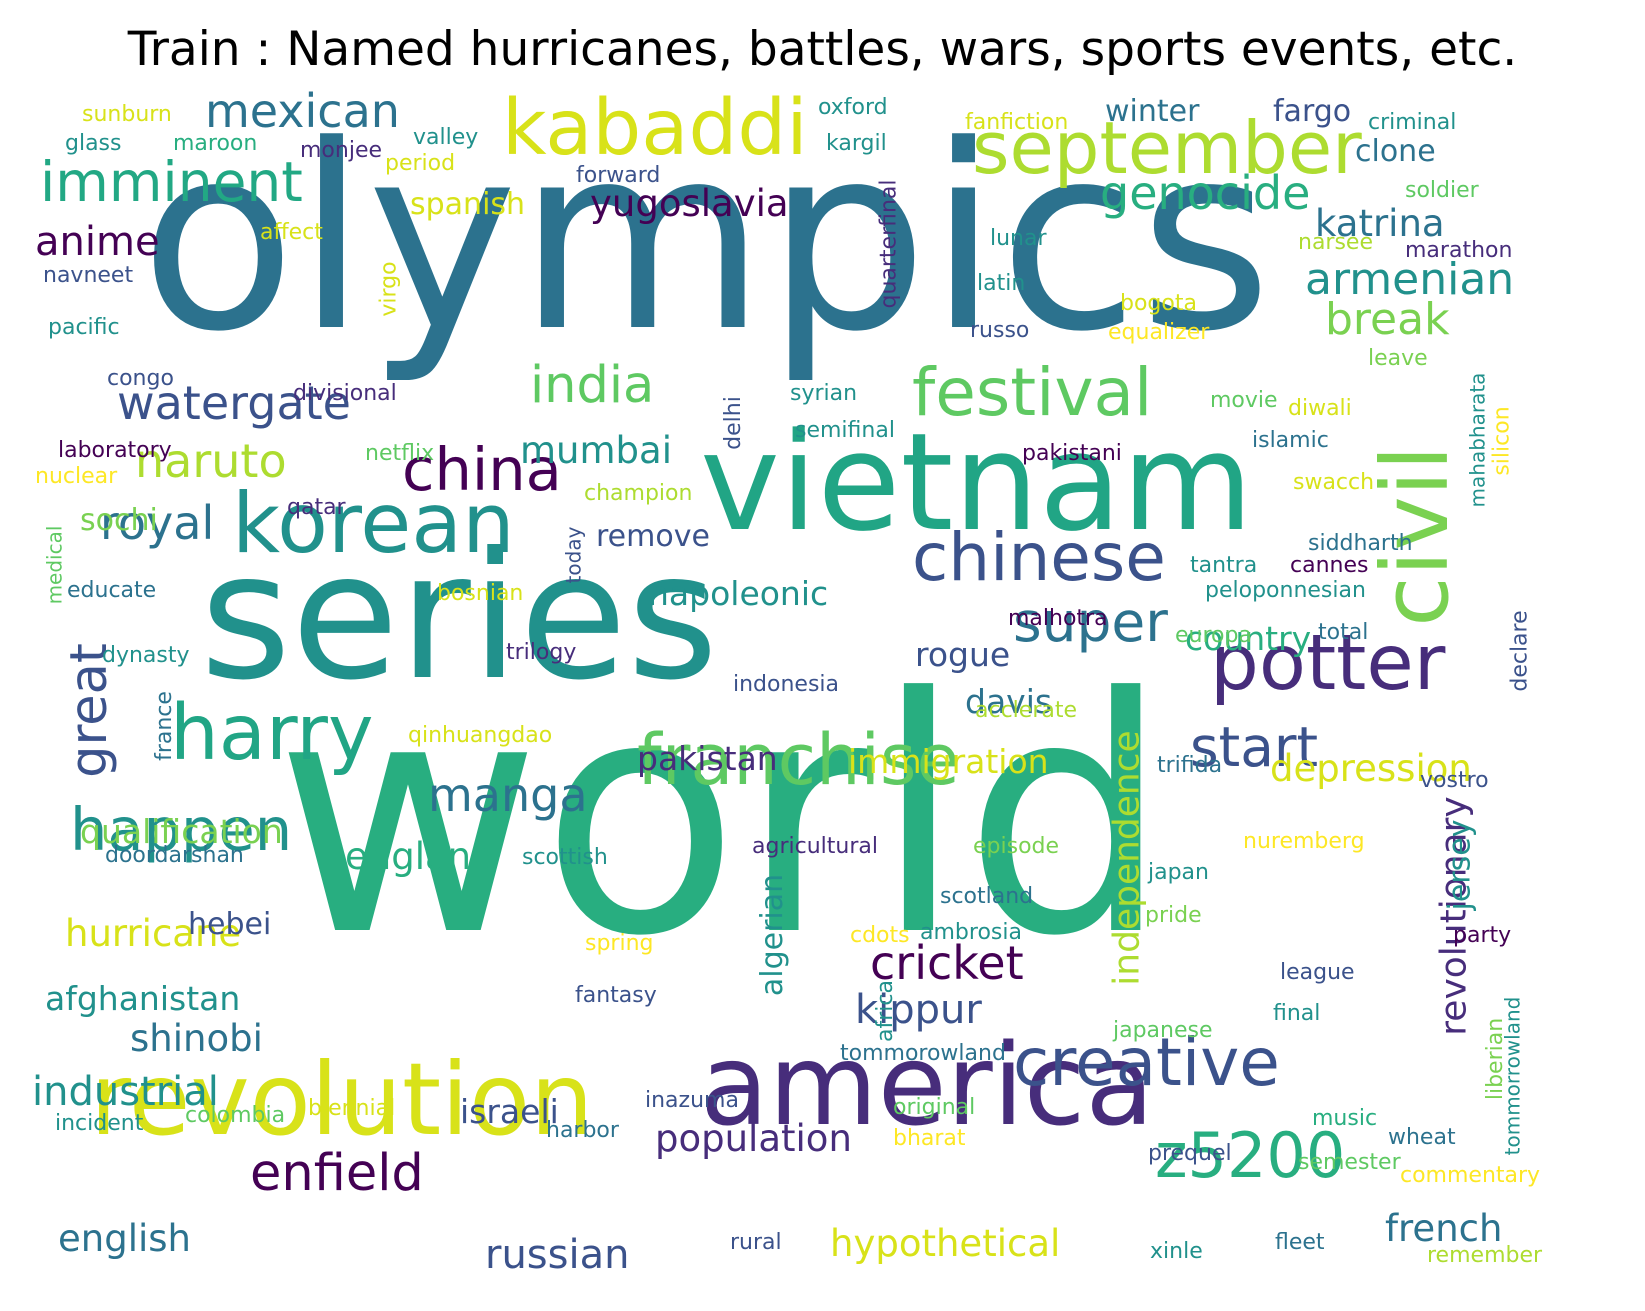  I want to click on word-start: start, so click(1254, 747).